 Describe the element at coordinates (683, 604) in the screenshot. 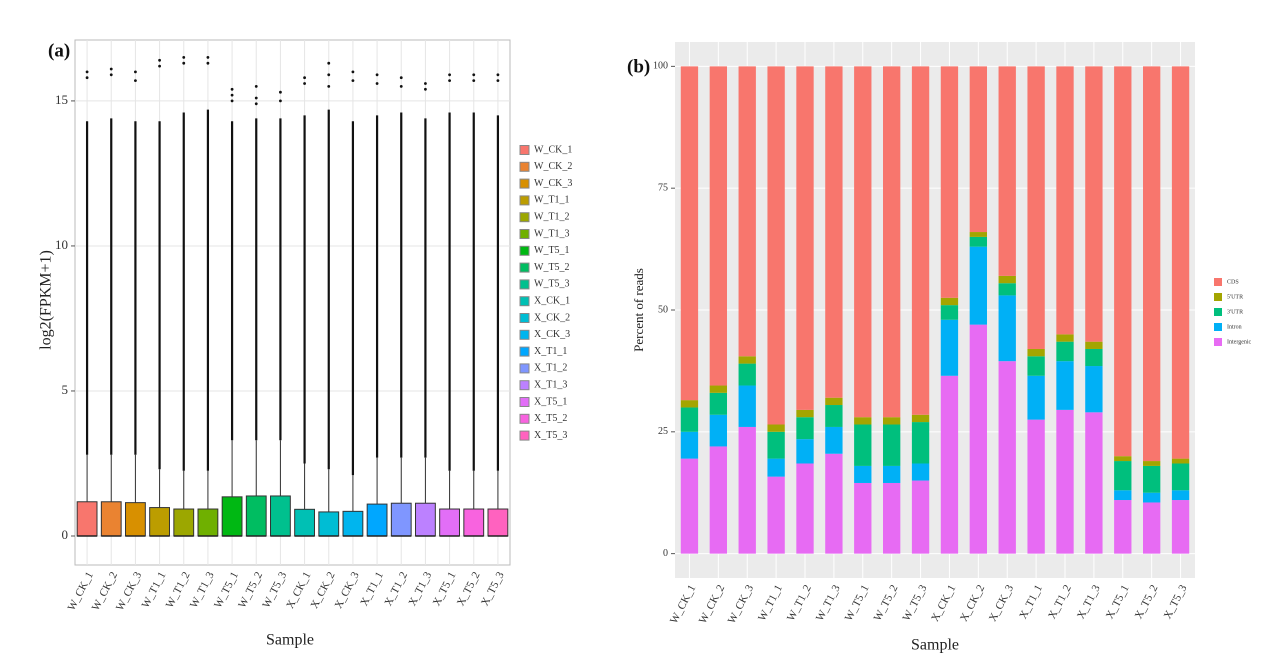

I see `x-tick-label: W_CK_1` at that location.